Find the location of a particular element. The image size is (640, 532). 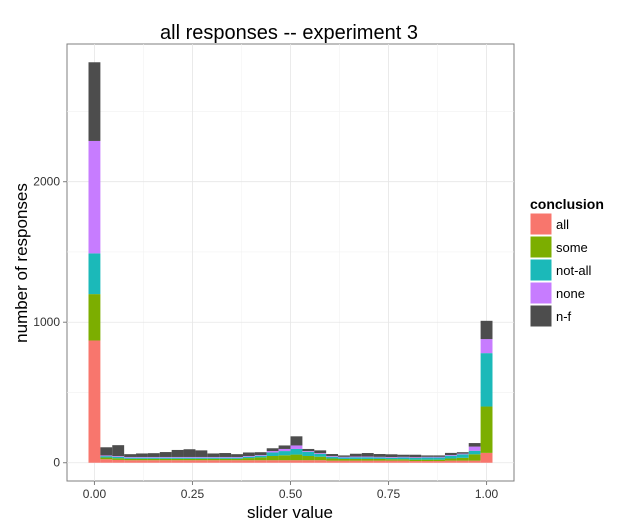

x-axis-title: slider value is located at coordinates (290, 512).